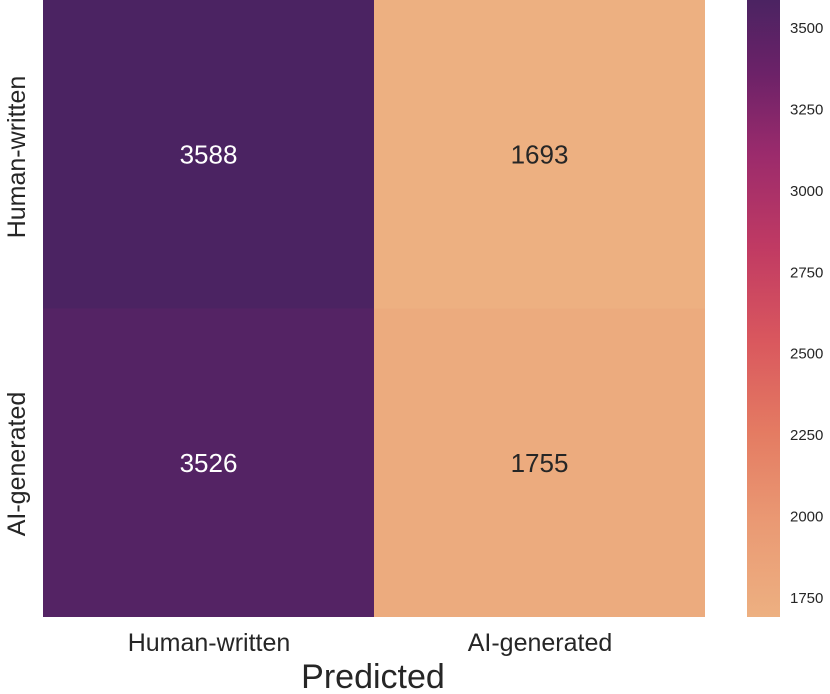 The width and height of the screenshot is (830, 694). What do you see at coordinates (17, 157) in the screenshot?
I see `y-tick-label: Human-written` at bounding box center [17, 157].